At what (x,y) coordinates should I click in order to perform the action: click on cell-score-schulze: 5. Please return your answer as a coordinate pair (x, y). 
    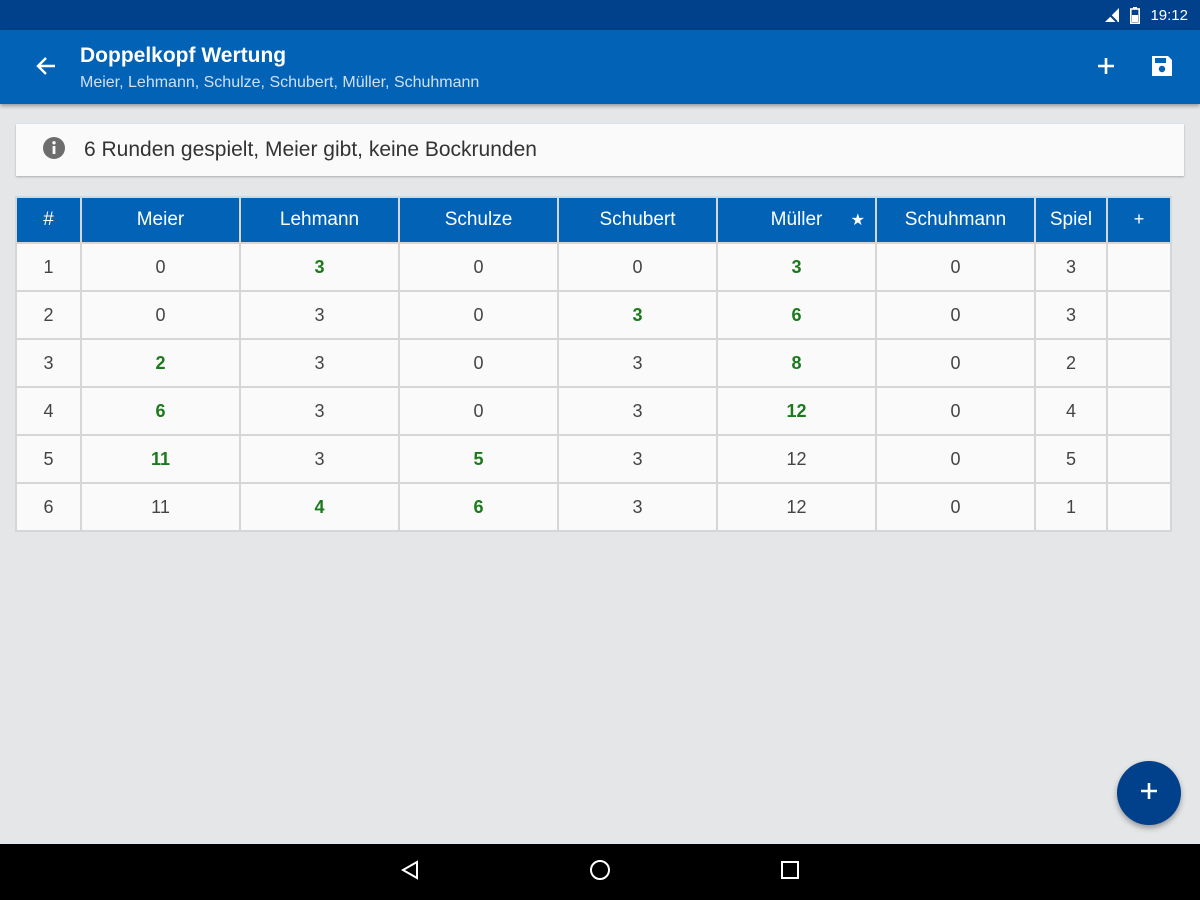
    Looking at the image, I should click on (478, 459).